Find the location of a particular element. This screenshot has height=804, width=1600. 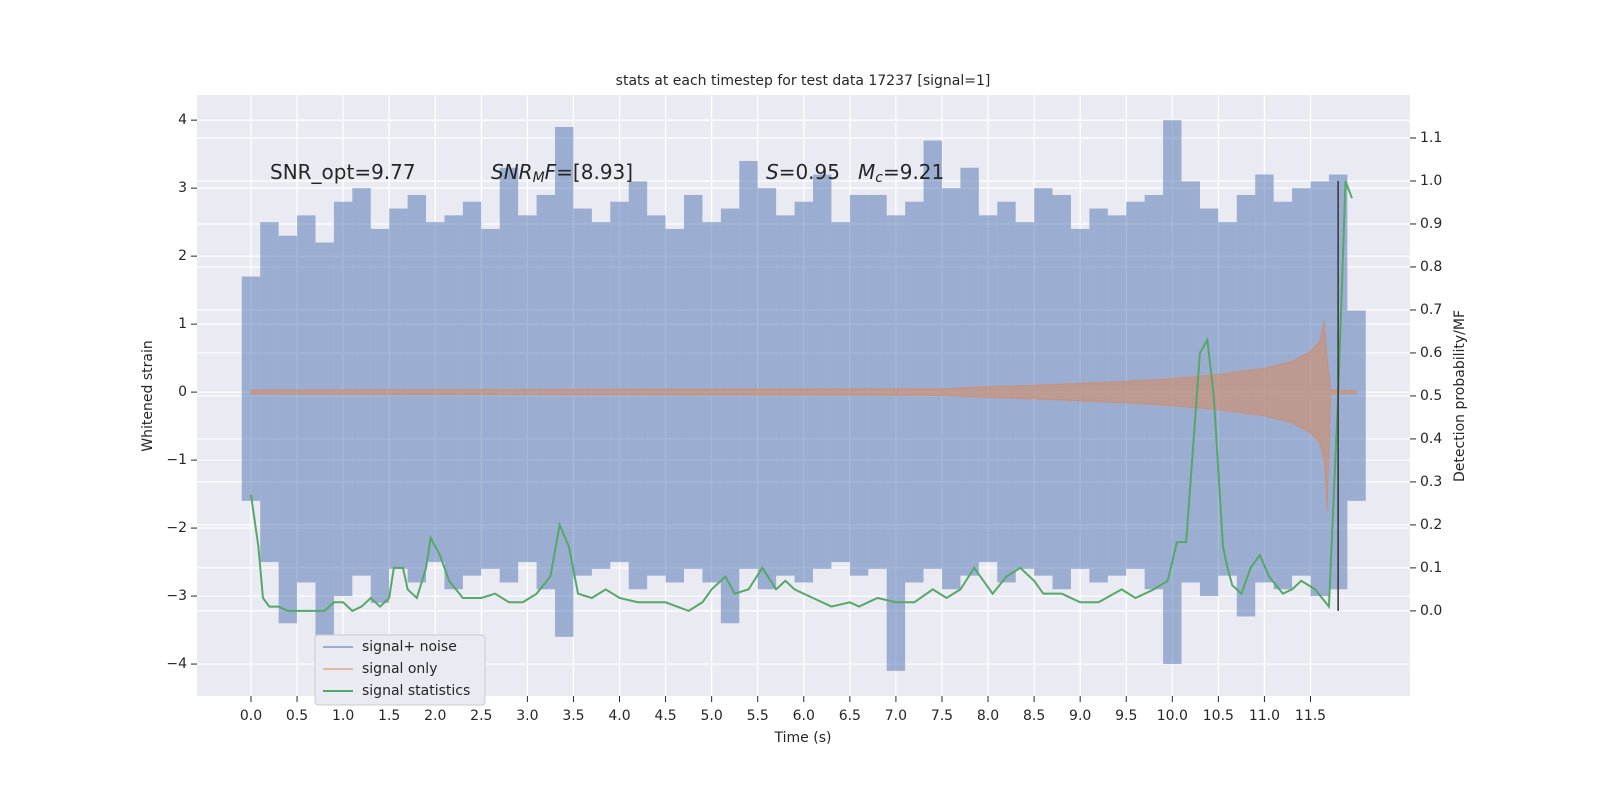

x-tick-label: 11.5 is located at coordinates (1310, 716).